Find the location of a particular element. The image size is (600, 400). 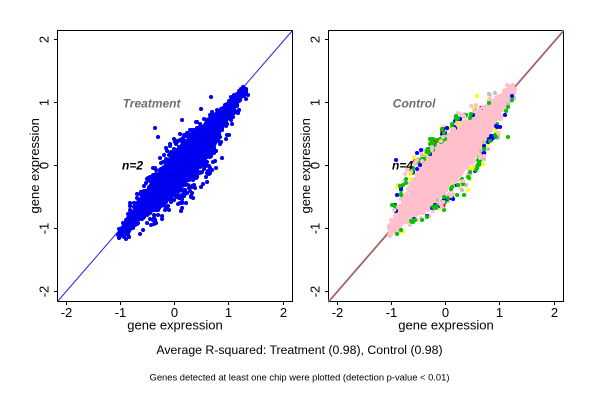

svg-text: n=4 is located at coordinates (402, 166).